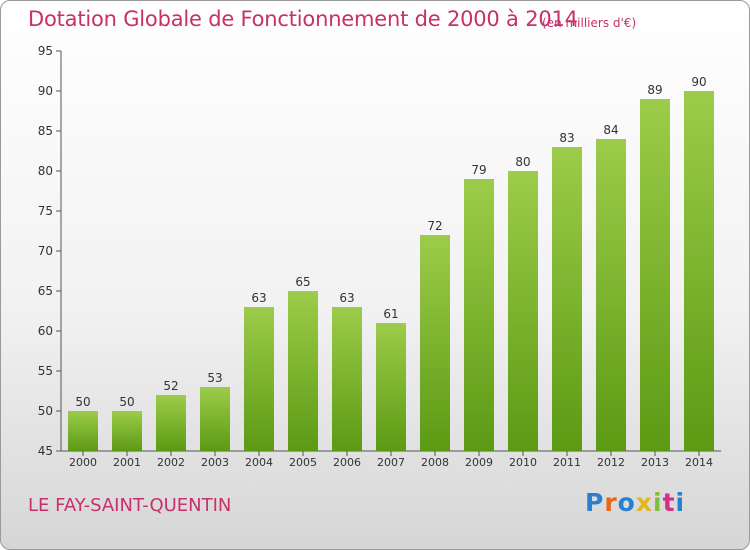 The image size is (750, 550). What do you see at coordinates (567, 462) in the screenshot?
I see `x-tick-label: 2011` at bounding box center [567, 462].